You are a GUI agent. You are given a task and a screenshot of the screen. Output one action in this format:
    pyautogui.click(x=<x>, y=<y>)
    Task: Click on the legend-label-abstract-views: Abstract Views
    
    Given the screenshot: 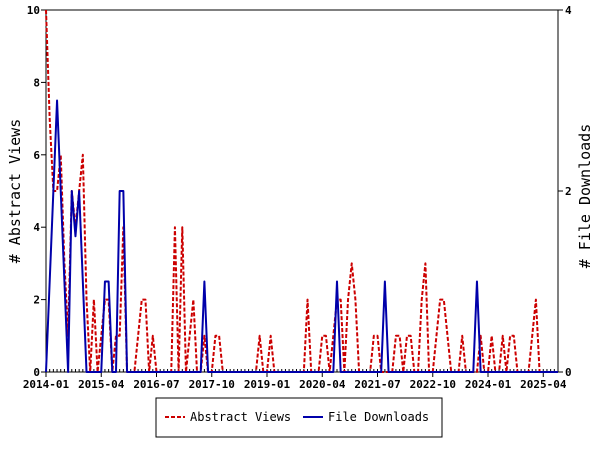 What is the action you would take?
    pyautogui.click(x=240, y=417)
    